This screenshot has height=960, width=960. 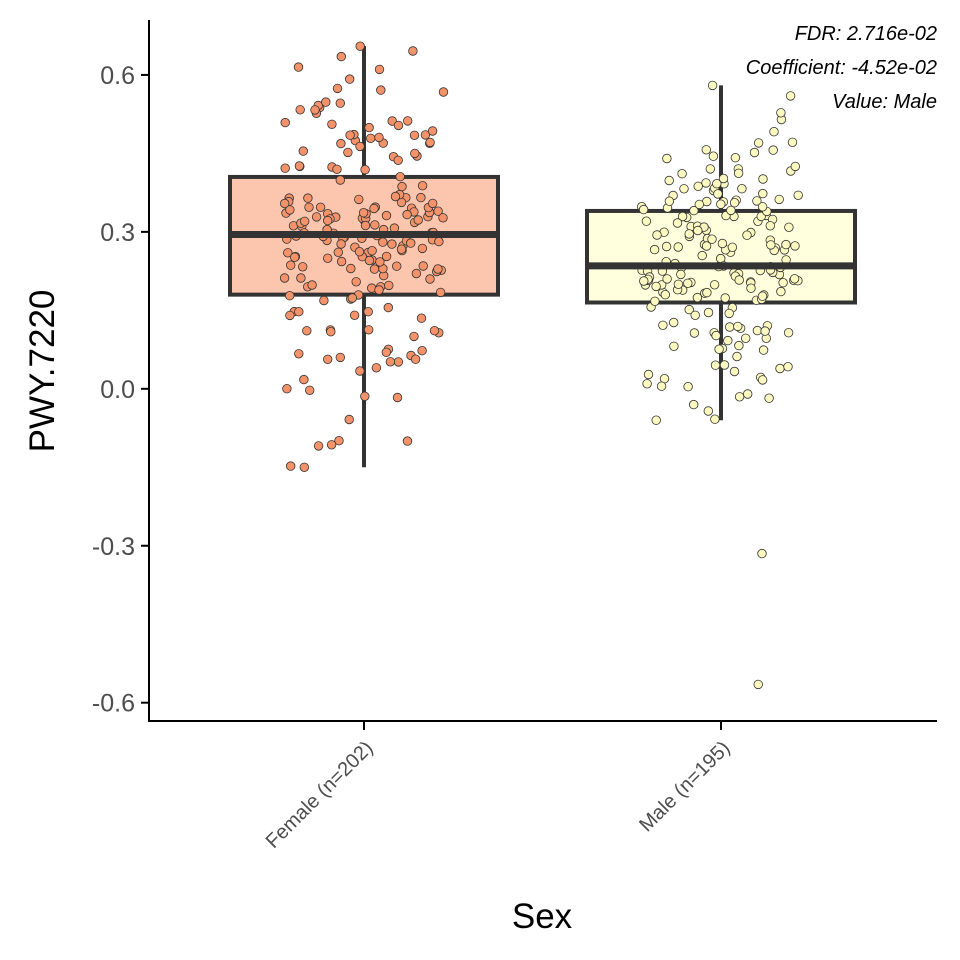 What do you see at coordinates (542, 916) in the screenshot?
I see `x-axis-title: Sex` at bounding box center [542, 916].